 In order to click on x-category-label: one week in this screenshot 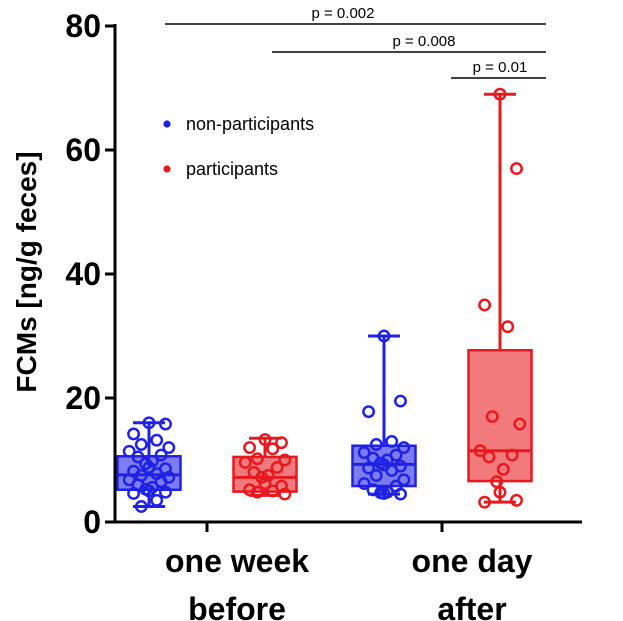, I will do `click(237, 561)`.